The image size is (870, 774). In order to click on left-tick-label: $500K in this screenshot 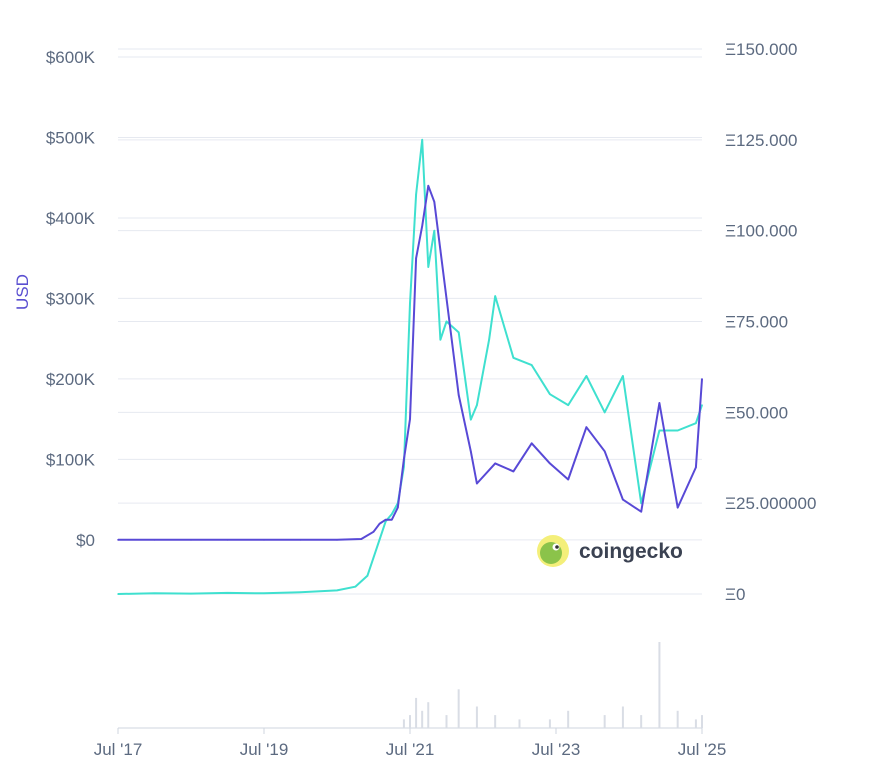, I will do `click(71, 137)`.